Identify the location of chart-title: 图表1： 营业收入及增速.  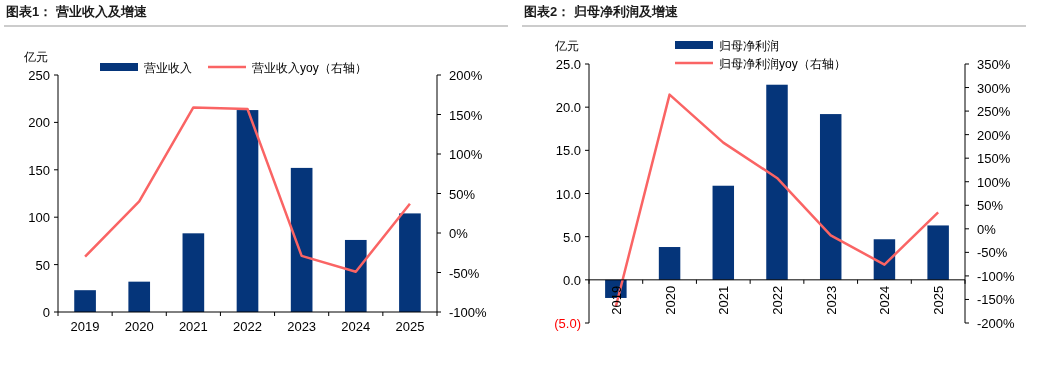
(77, 11).